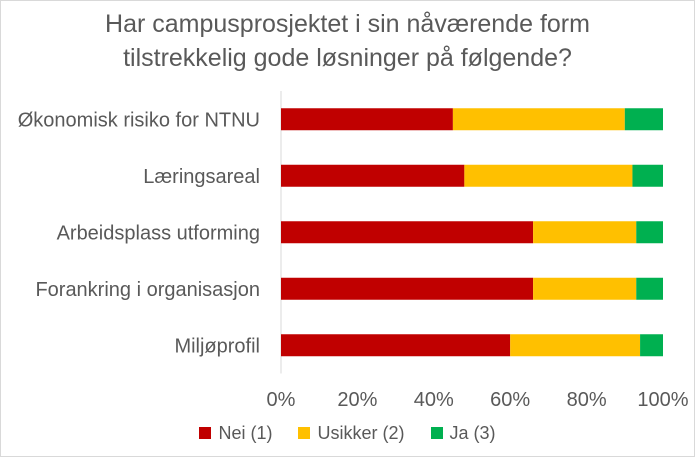 The image size is (695, 457). Describe the element at coordinates (217, 346) in the screenshot. I see `category-label: Miljøprofil` at that location.